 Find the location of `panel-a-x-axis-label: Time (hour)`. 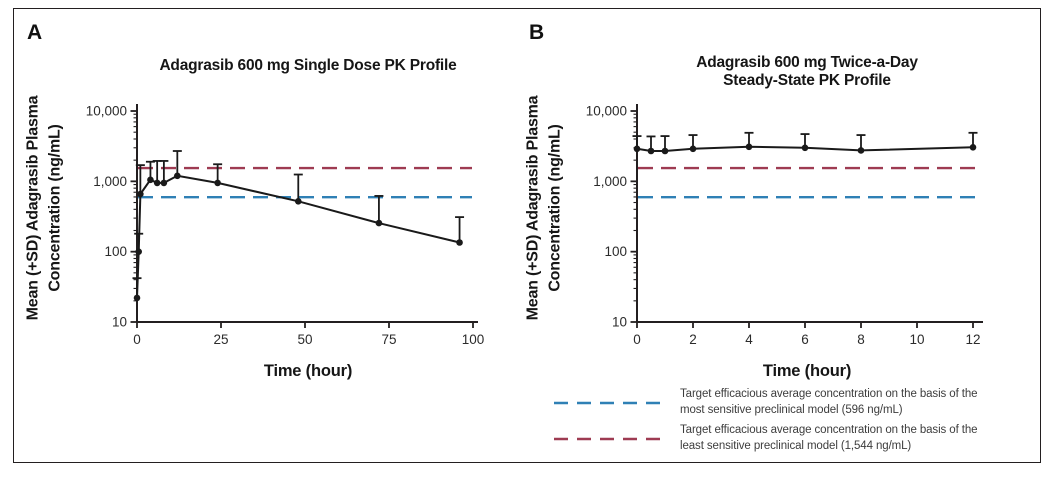

panel-a-x-axis-label: Time (hour) is located at coordinates (308, 371).